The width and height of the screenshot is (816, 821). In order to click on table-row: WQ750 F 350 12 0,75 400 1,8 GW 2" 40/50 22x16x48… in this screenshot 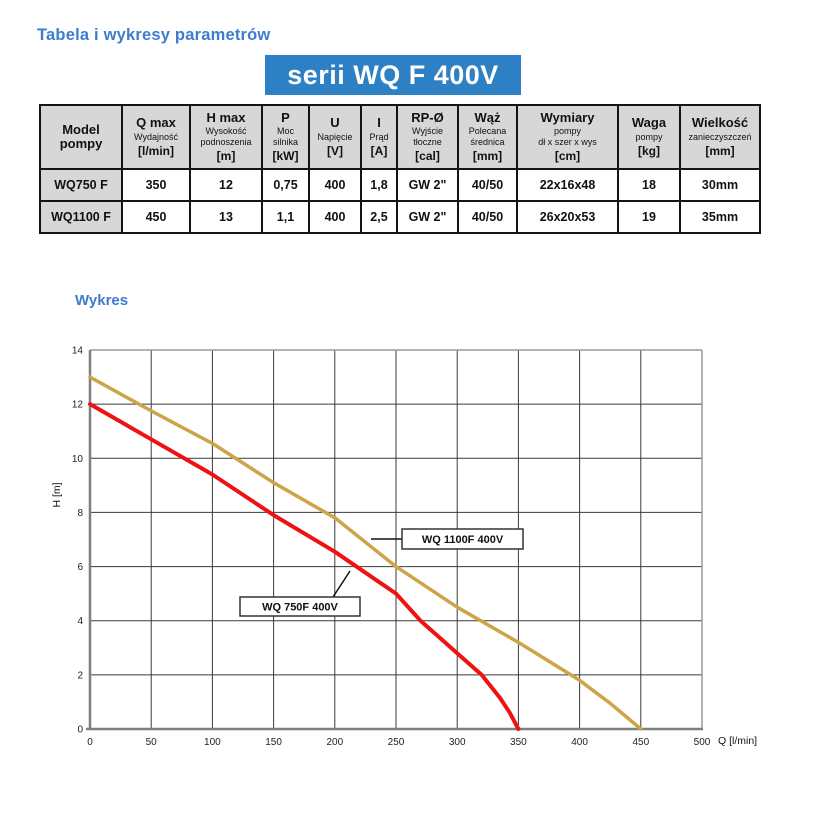, I will do `click(400, 185)`.